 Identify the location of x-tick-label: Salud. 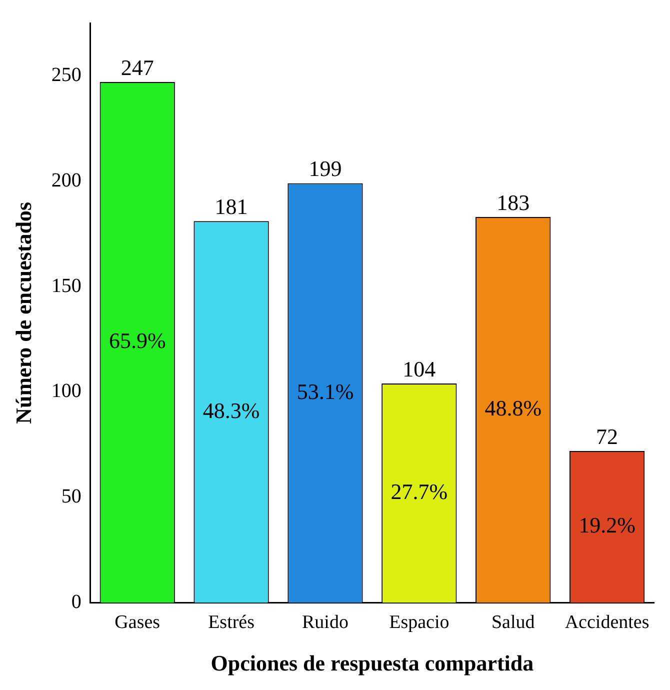
(513, 623).